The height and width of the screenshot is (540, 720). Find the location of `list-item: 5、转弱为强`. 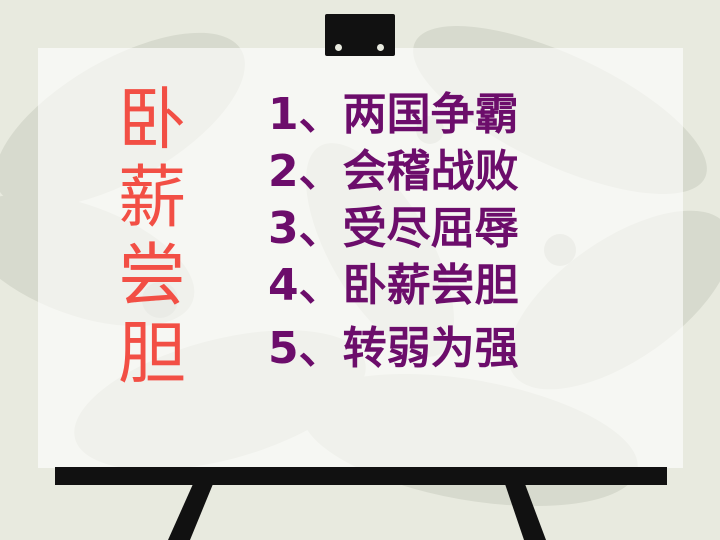

list-item: 5、转弱为强 is located at coordinates (393, 348).